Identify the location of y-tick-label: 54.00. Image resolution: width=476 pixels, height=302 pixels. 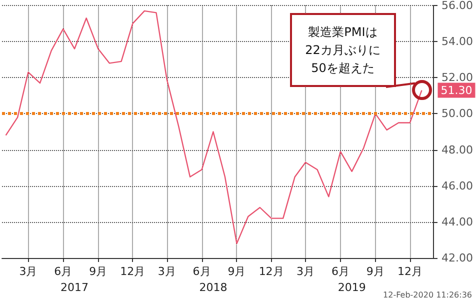
(458, 41).